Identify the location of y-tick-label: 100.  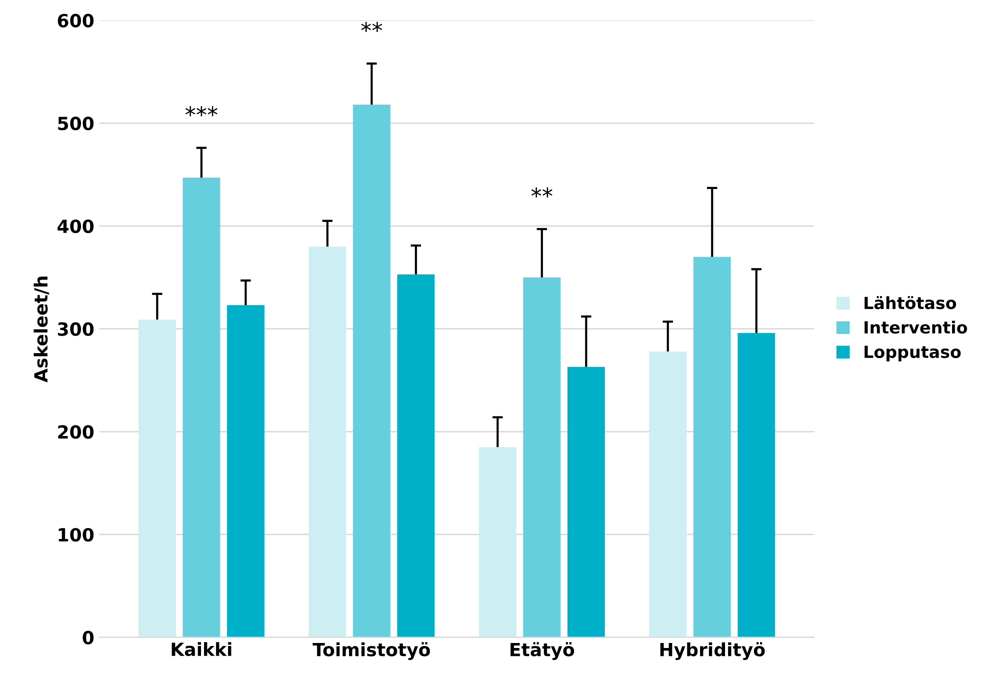
(76, 535).